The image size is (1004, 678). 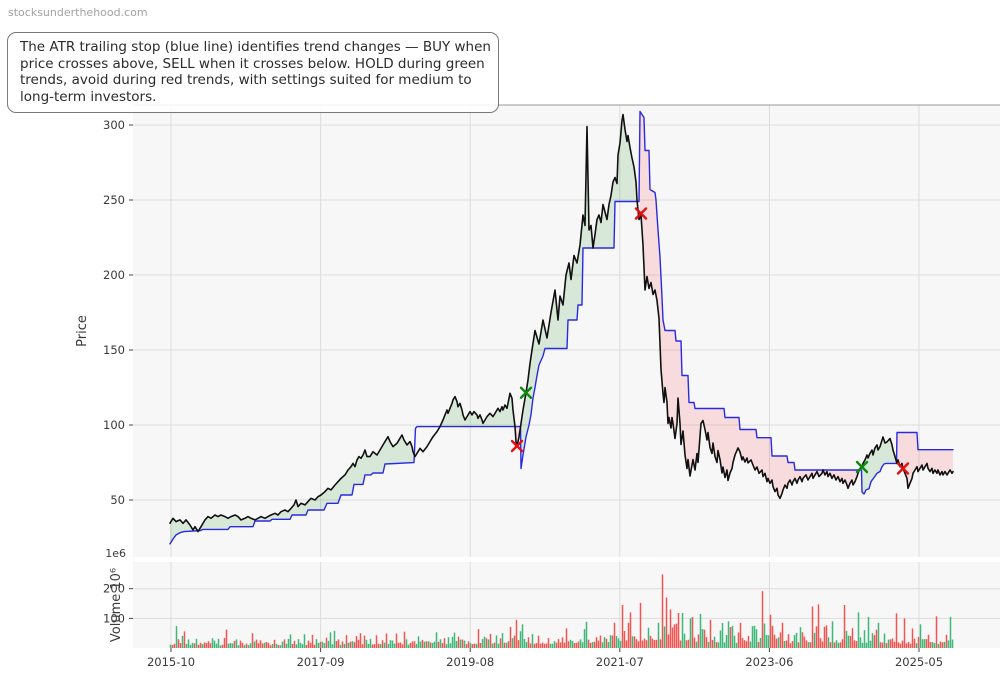 I want to click on x-tick-label: 2015-10, so click(x=171, y=662).